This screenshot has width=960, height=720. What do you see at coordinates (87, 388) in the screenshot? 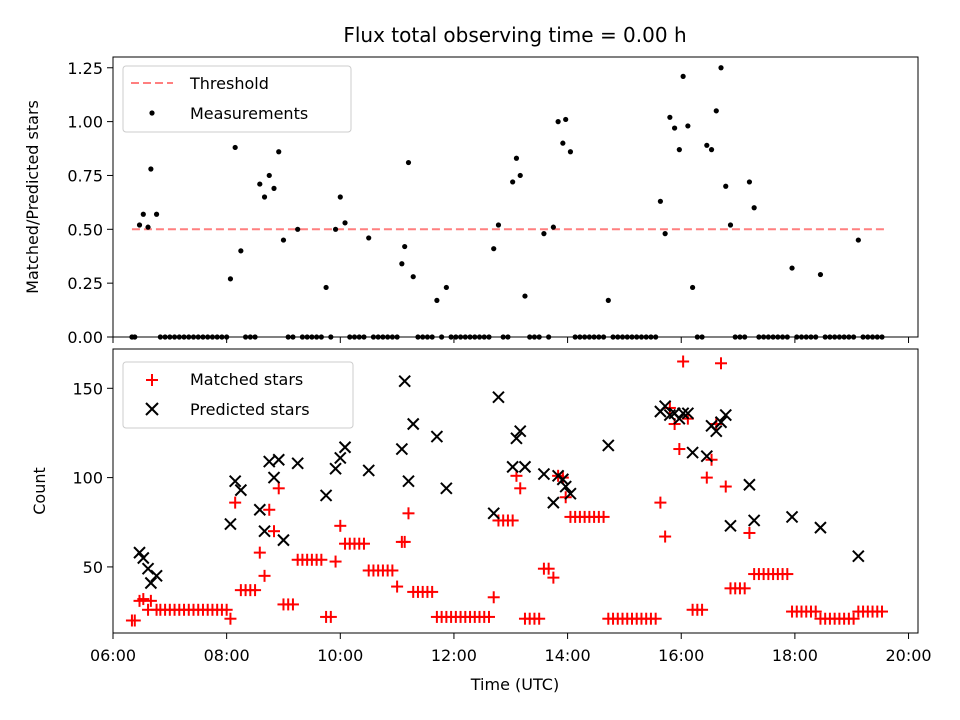
I see `bottom-y-tick-label: 150` at bounding box center [87, 388].